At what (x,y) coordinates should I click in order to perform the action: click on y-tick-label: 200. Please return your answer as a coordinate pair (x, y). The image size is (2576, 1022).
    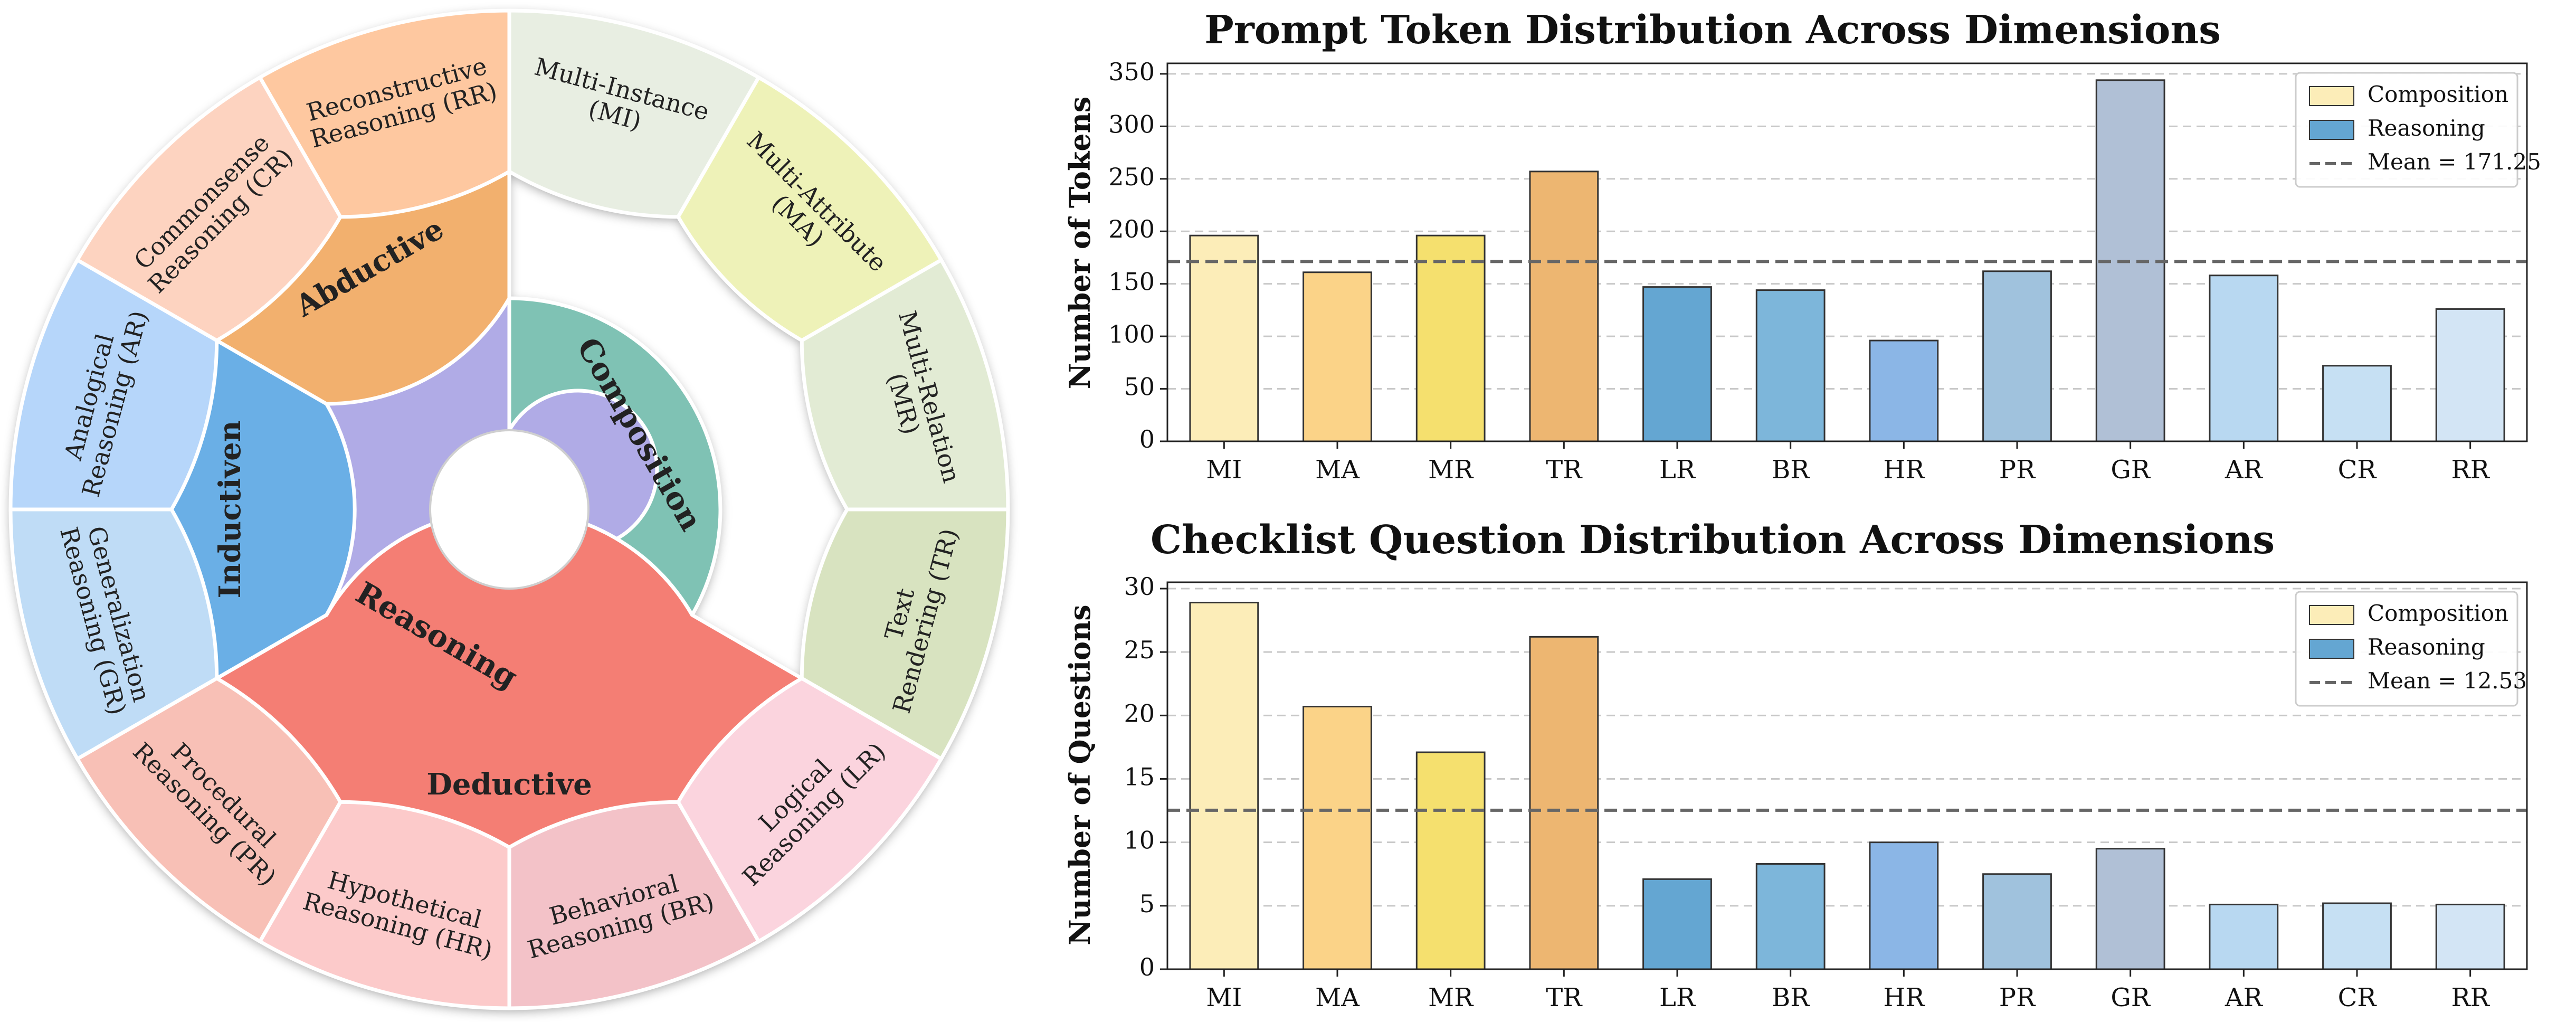
    Looking at the image, I should click on (1131, 229).